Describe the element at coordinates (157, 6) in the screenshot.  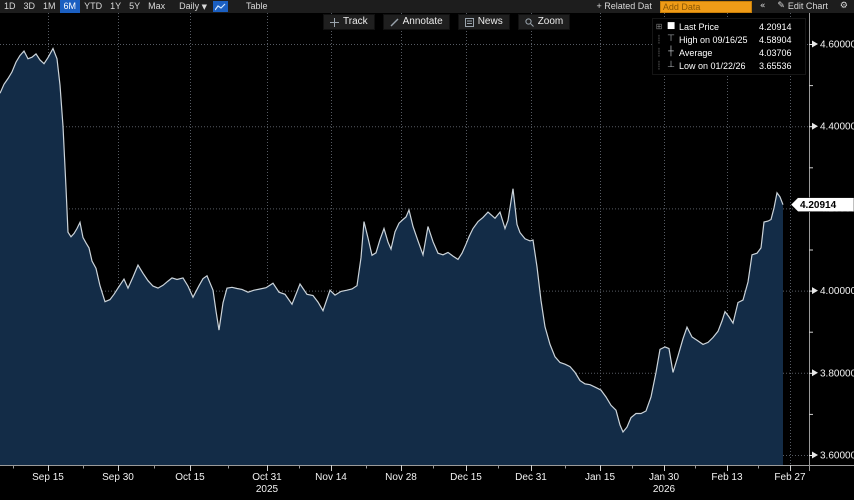
I see `range-button-max: Max` at that location.